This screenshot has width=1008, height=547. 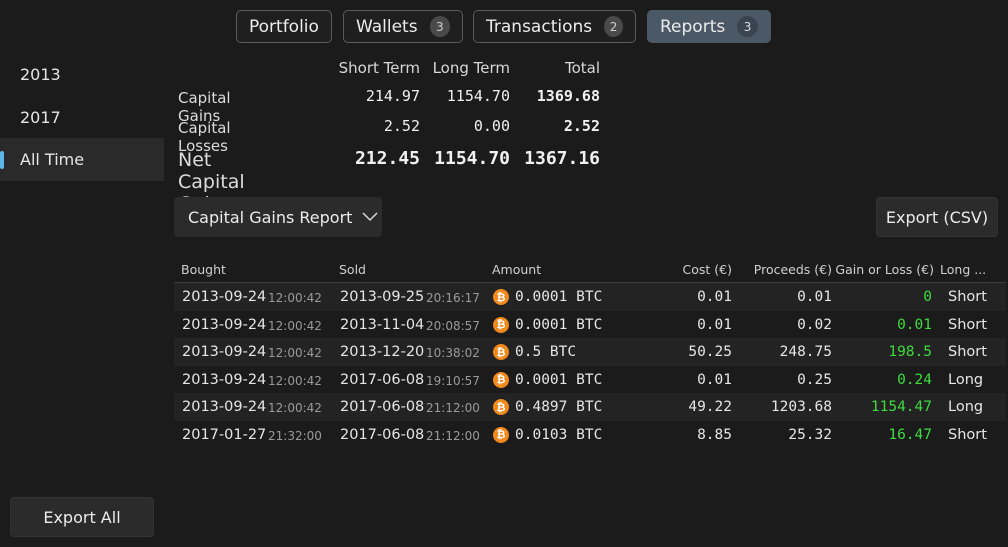 What do you see at coordinates (539, 27) in the screenshot?
I see `tab-label: Transactions` at bounding box center [539, 27].